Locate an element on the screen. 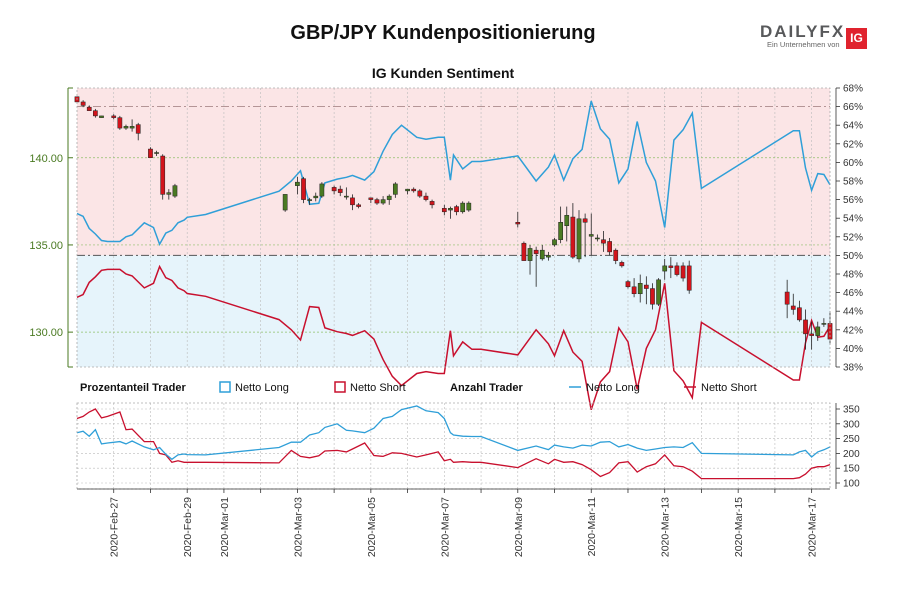 The height and width of the screenshot is (600, 900). price-tick-label: 140.00 is located at coordinates (46, 159).